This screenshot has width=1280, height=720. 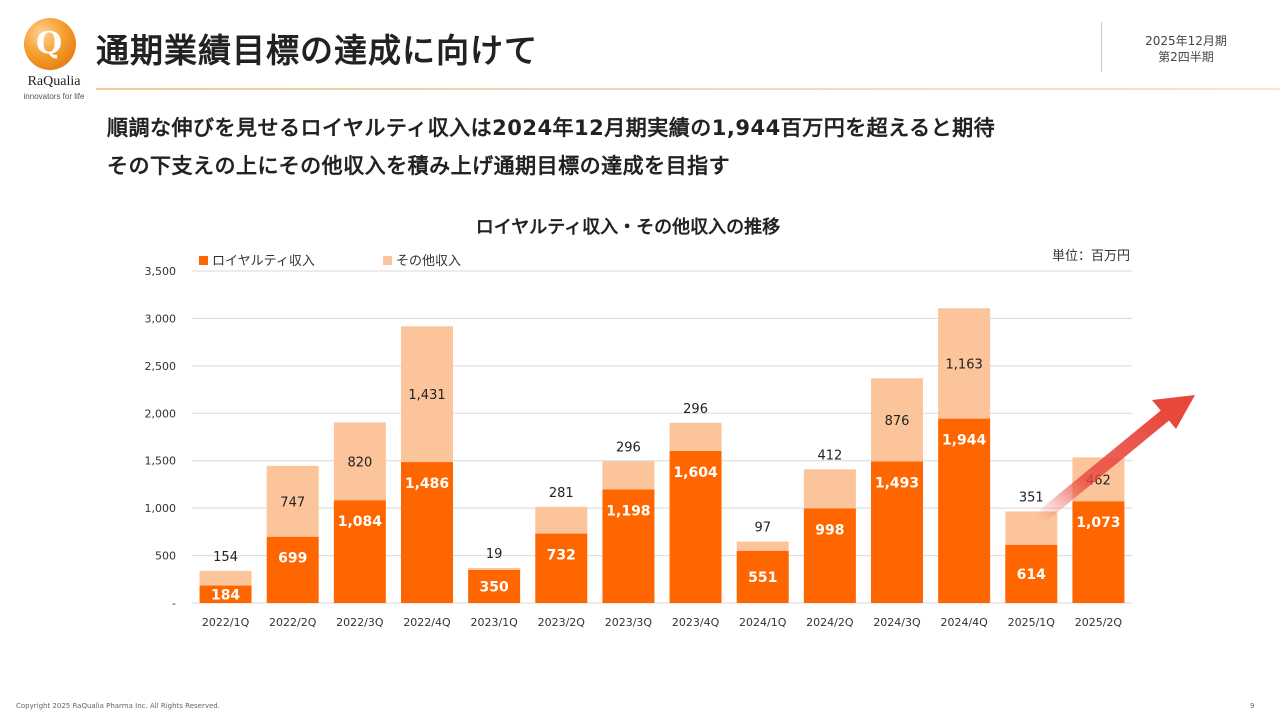 What do you see at coordinates (360, 622) in the screenshot?
I see `x-tick-label: 2022/3Q` at bounding box center [360, 622].